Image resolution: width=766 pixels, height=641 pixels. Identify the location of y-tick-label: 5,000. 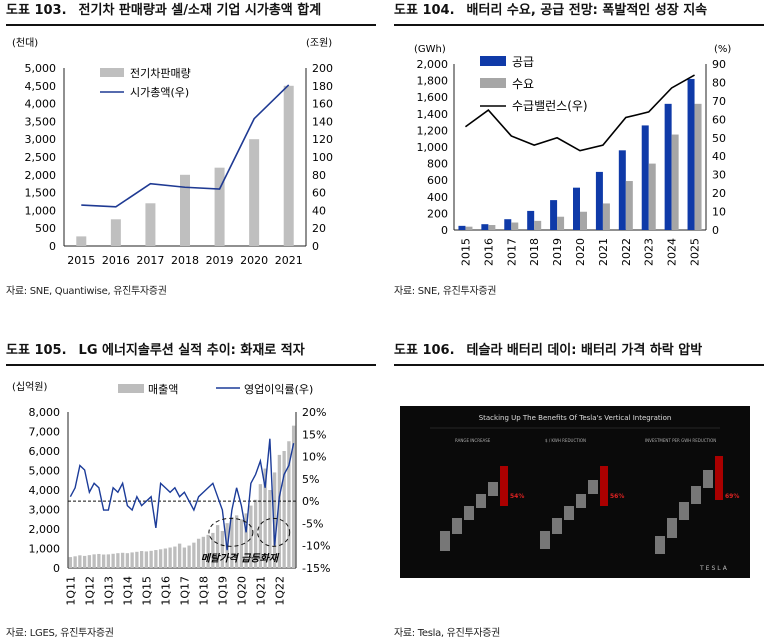
(41, 68).